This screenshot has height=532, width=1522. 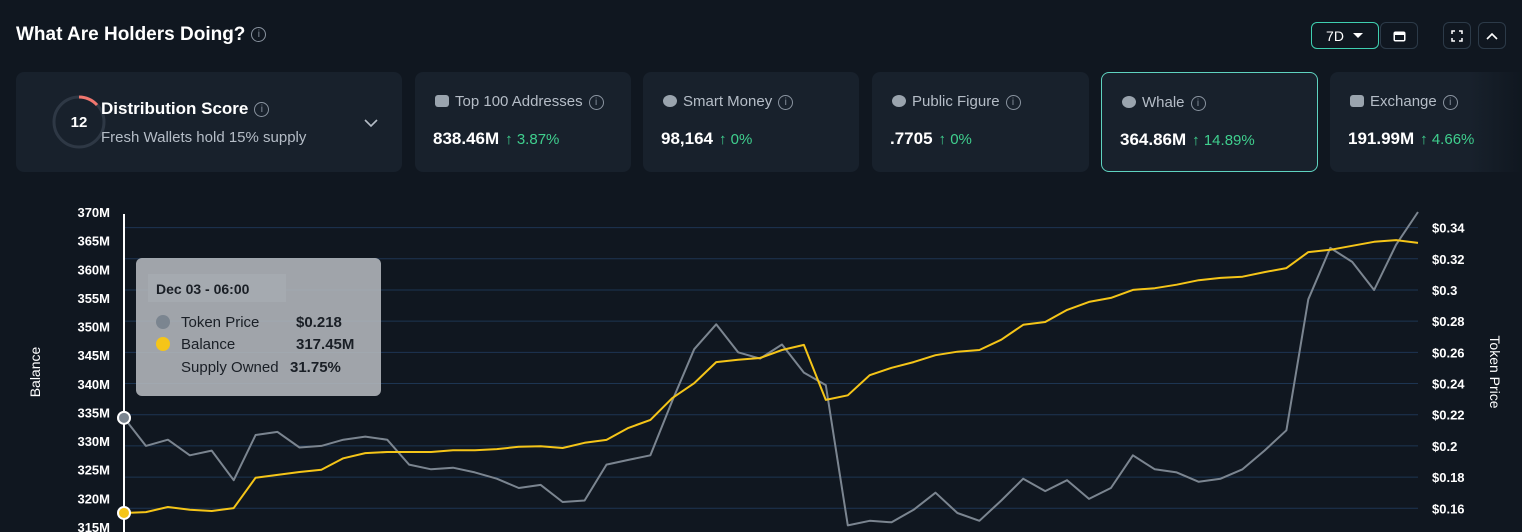 What do you see at coordinates (93, 498) in the screenshot?
I see `y-tick-label: 320M` at bounding box center [93, 498].